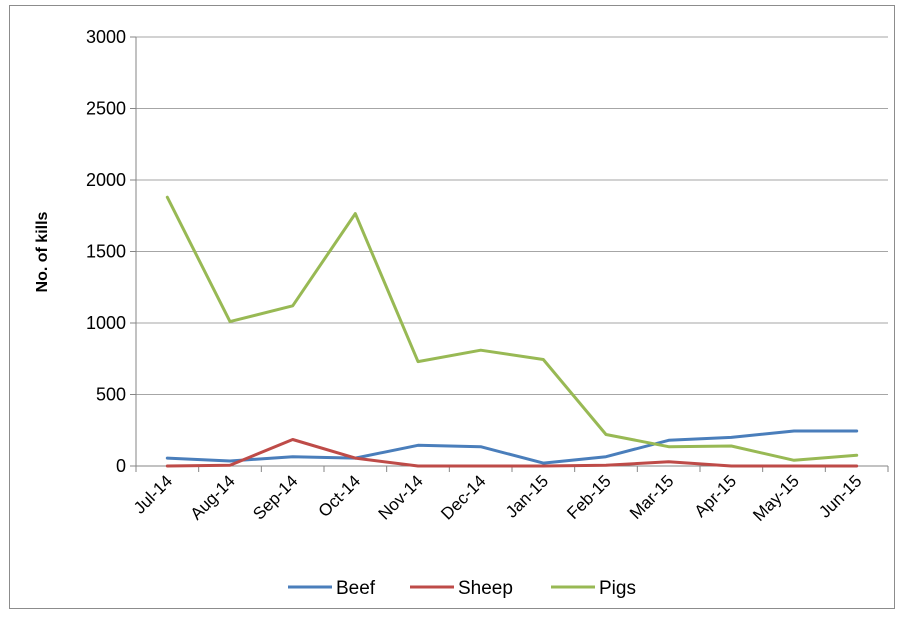 The width and height of the screenshot is (906, 617). Describe the element at coordinates (776, 498) in the screenshot. I see `x-tick-label: May-15` at that location.